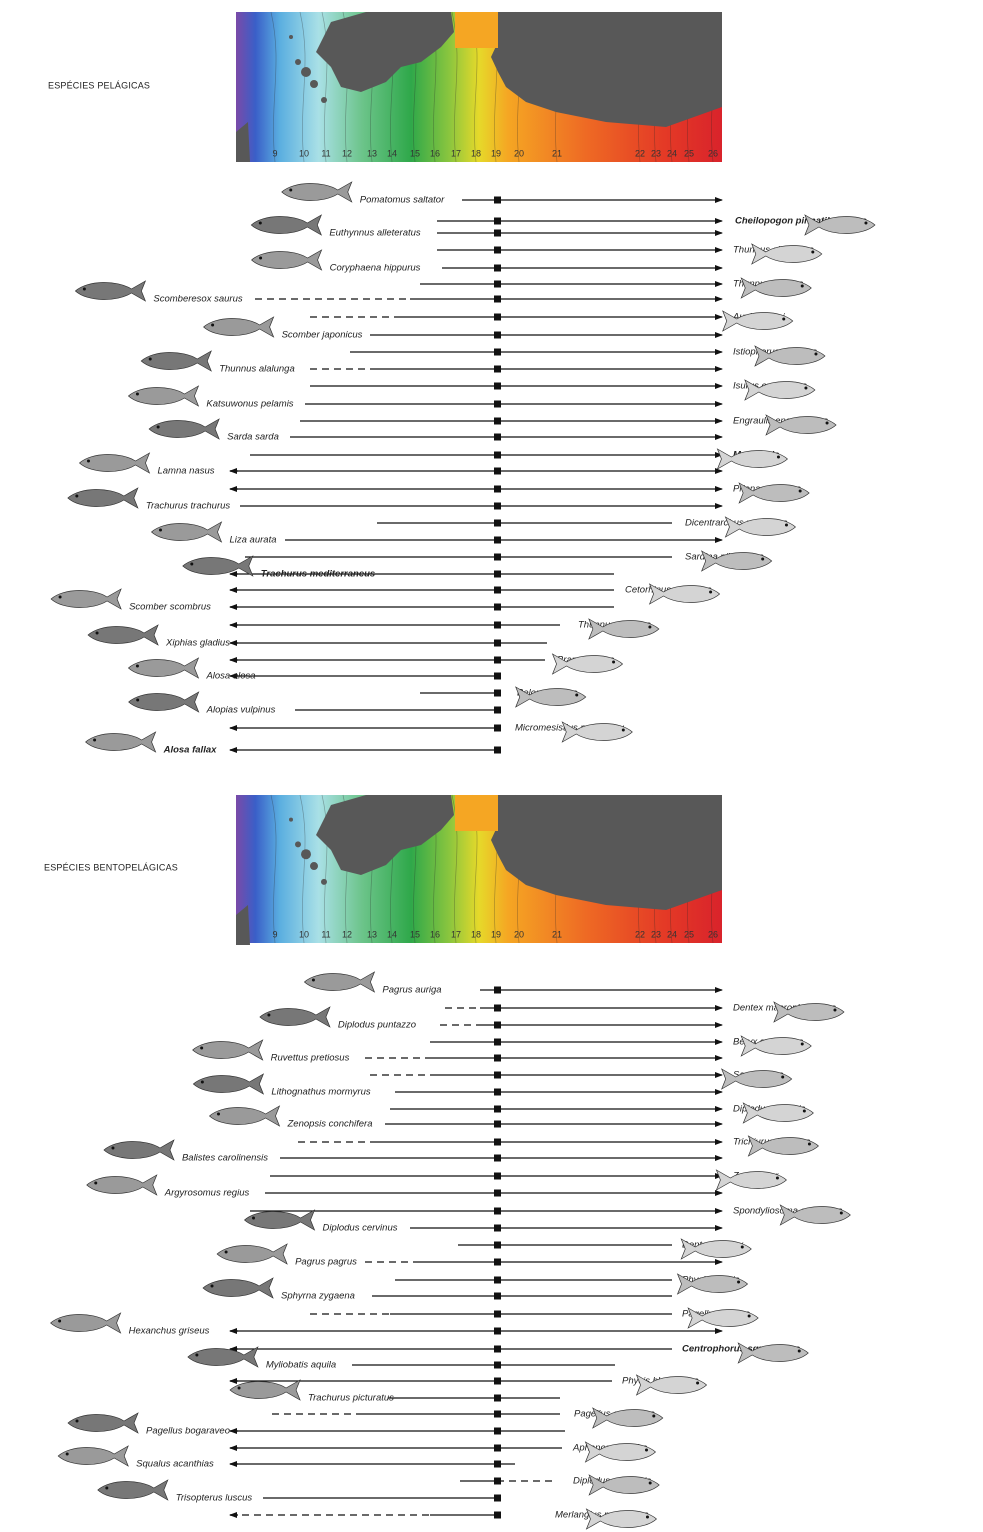 Image resolution: width=983 pixels, height=1532 pixels. I want to click on species-name: Diplodus cervinus, so click(360, 1228).